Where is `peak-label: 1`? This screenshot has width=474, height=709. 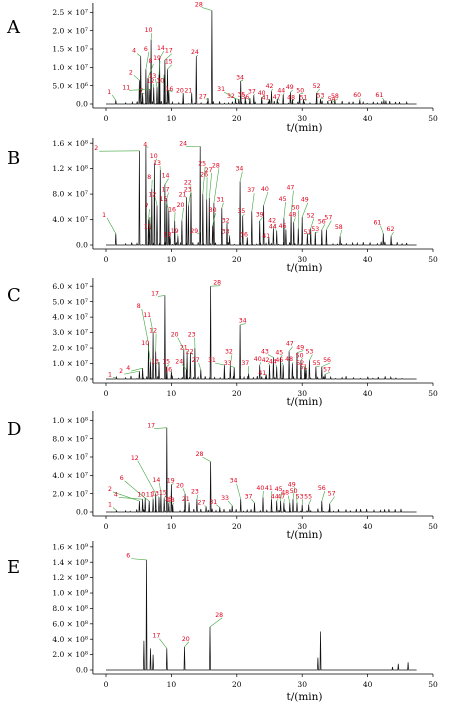 peak-label: 1 is located at coordinates (109, 92).